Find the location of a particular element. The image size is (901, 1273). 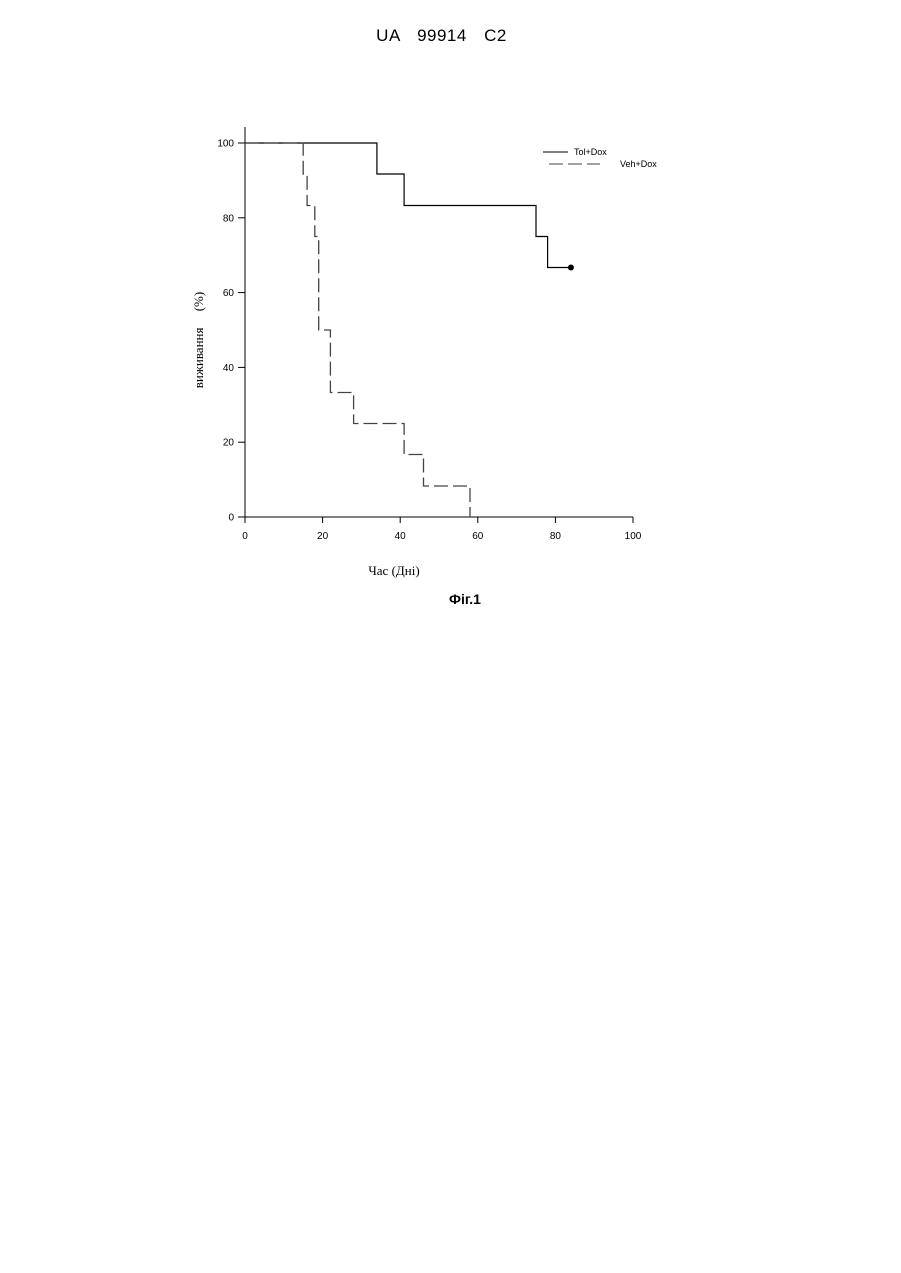

y-axis-ticks: 0 20 40 60 80 100 is located at coordinates (231, 331).